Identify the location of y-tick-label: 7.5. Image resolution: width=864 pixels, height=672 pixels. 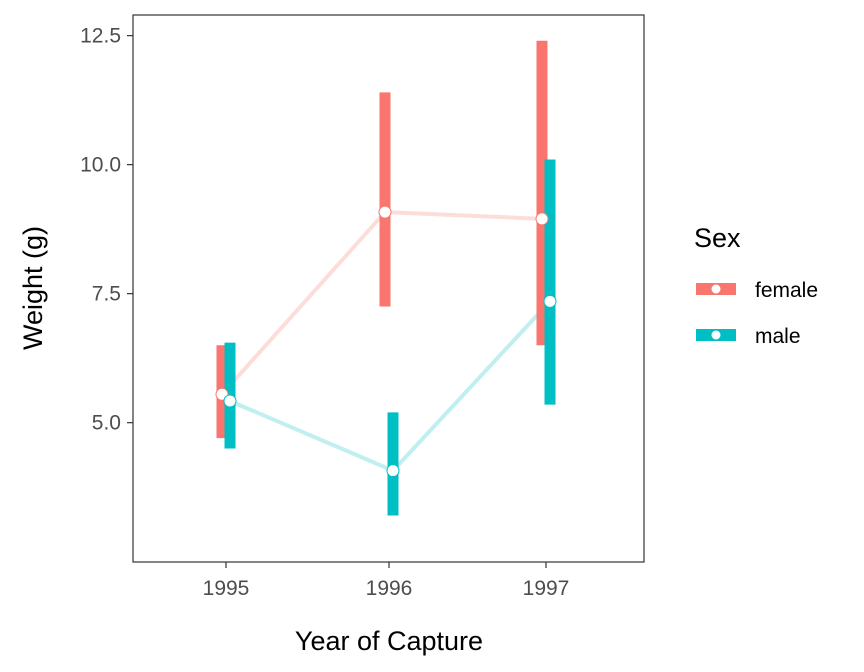
(106, 294).